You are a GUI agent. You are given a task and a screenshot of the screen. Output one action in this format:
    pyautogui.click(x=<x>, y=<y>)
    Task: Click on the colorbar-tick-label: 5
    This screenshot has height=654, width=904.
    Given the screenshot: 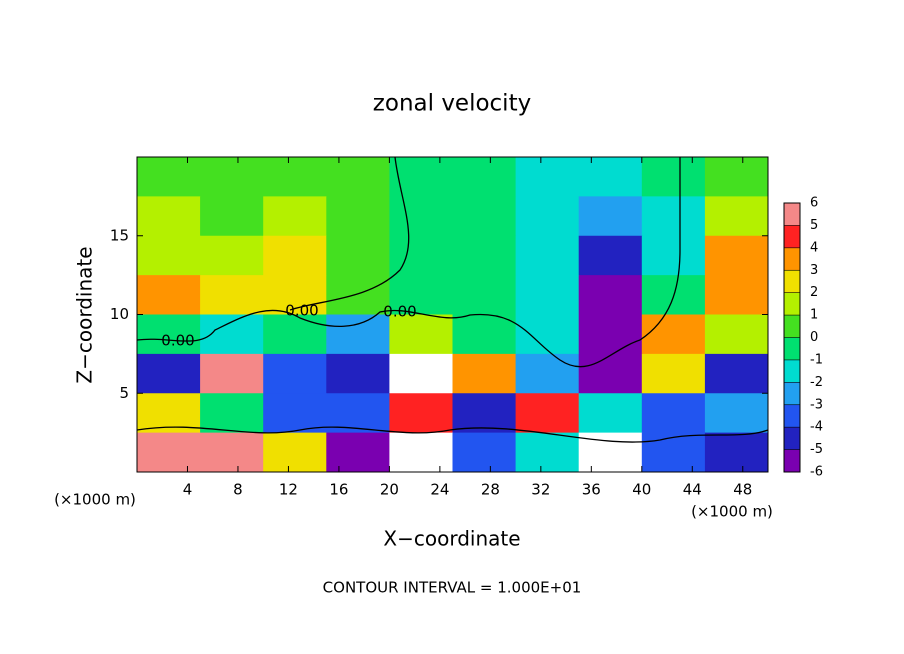 What is the action you would take?
    pyautogui.click(x=814, y=225)
    